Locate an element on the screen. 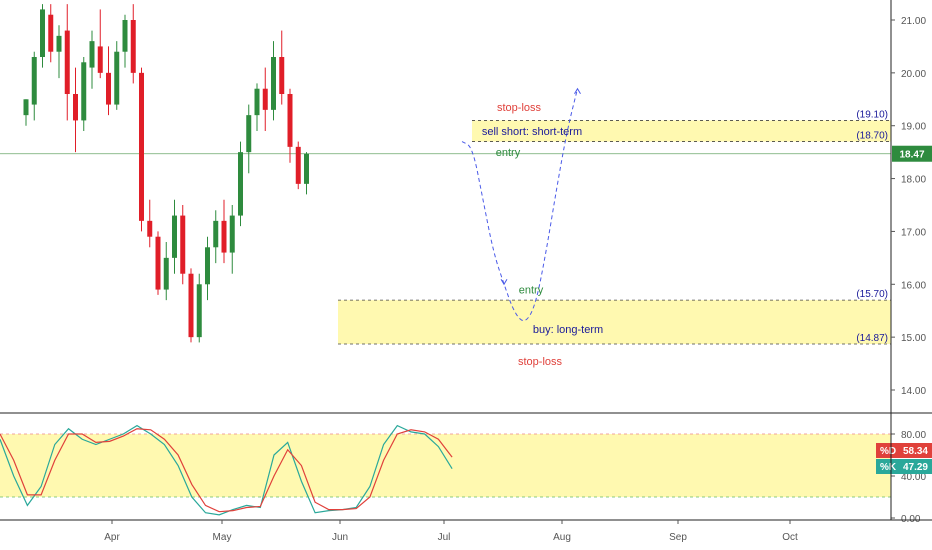 The image size is (932, 550). last-price-tag is located at coordinates (912, 153).